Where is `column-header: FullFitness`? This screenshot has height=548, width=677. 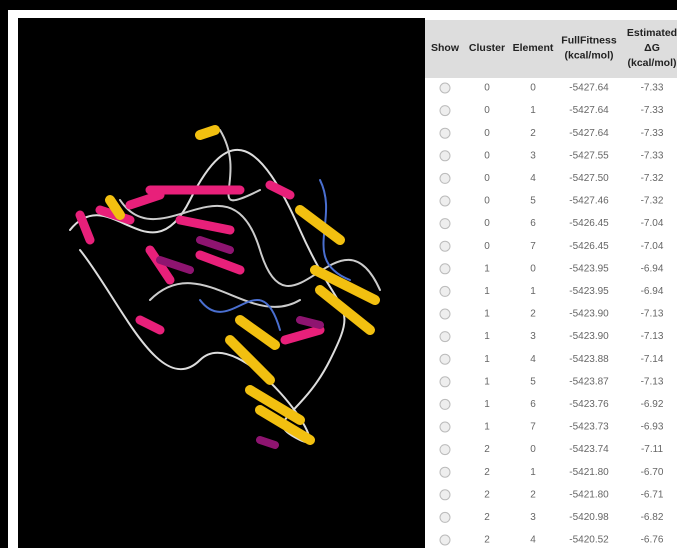
column-header: FullFitness is located at coordinates (589, 40).